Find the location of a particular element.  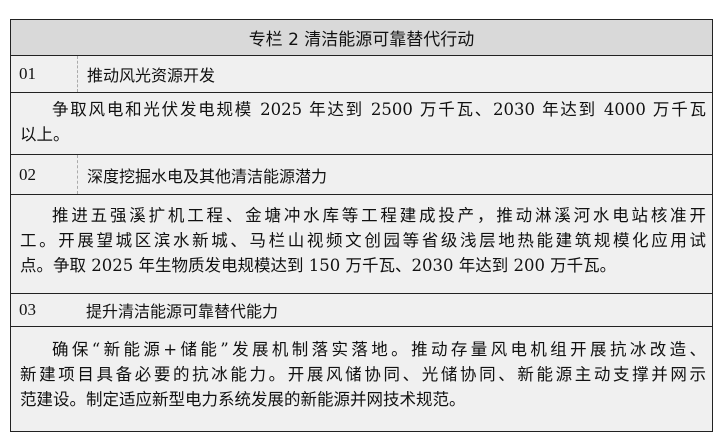

paragraph-line: 确保“新能源+储能”发展机制落实落地。推动存量风电机组开展抗冰改造、 is located at coordinates (379, 349).